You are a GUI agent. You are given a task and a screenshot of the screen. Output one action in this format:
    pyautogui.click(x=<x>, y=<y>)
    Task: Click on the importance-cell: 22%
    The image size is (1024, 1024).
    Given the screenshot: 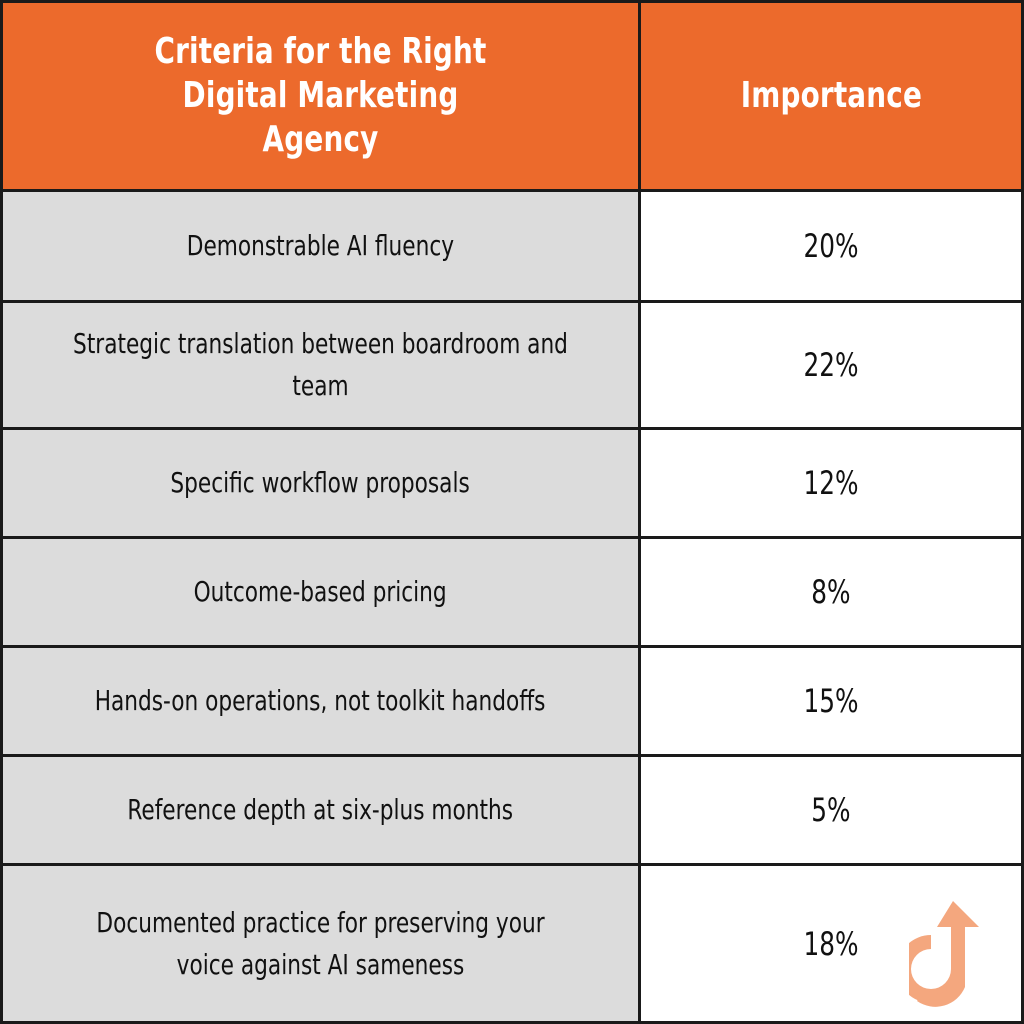 What is the action you would take?
    pyautogui.click(x=831, y=365)
    